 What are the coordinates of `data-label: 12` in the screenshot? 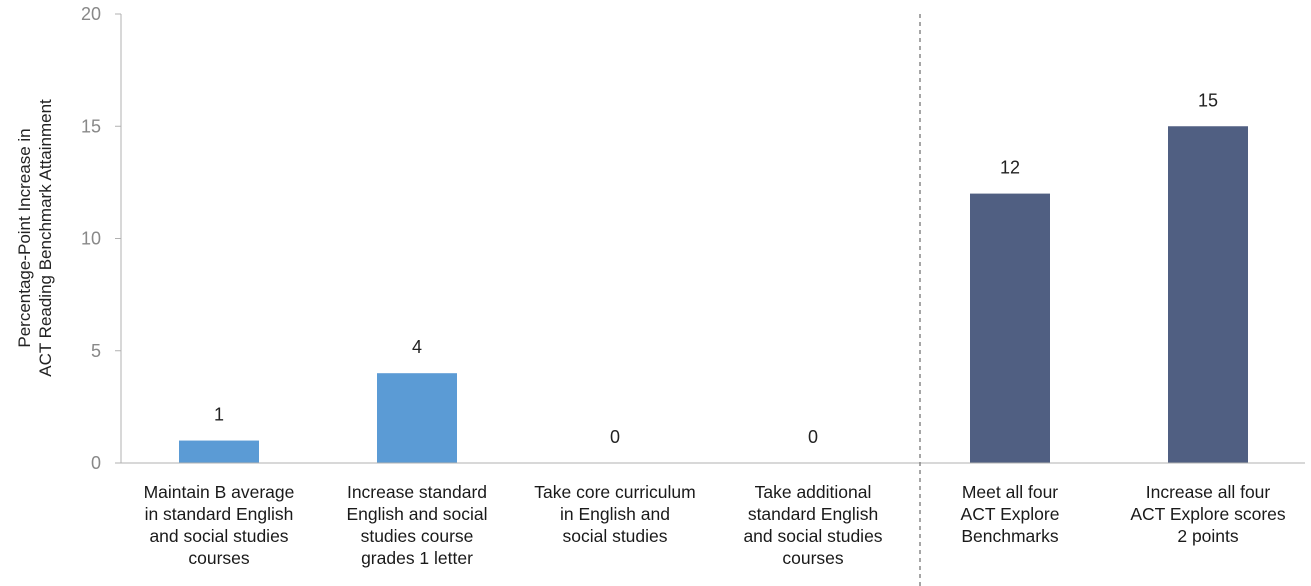 It's located at (1010, 168).